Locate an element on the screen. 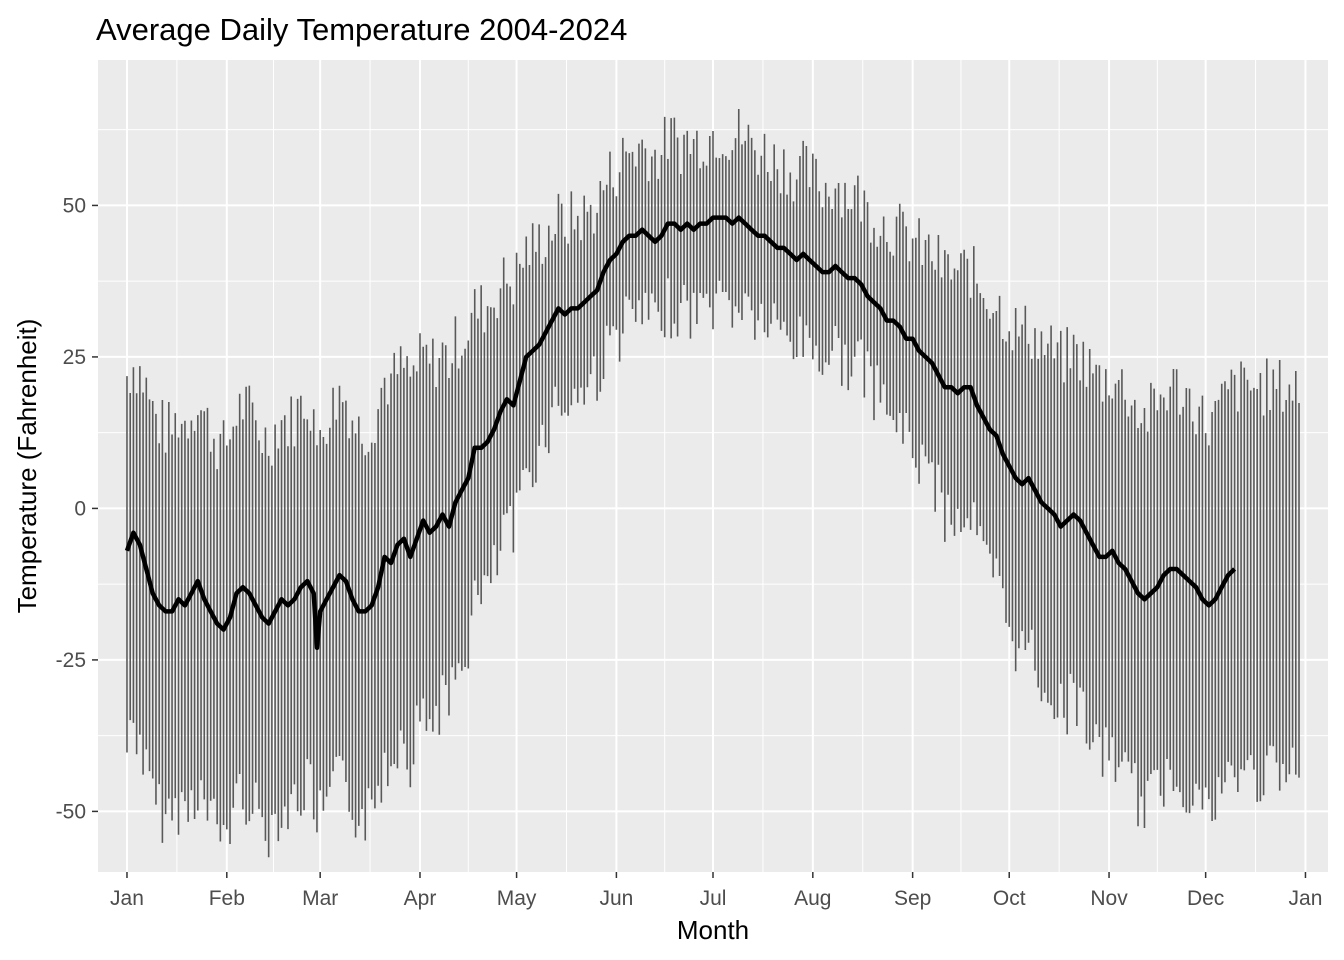  x-axis: Jan Feb Mar Apr May Jun Jul Aug Sep Oct Nov Dec Jan is located at coordinates (716, 891).